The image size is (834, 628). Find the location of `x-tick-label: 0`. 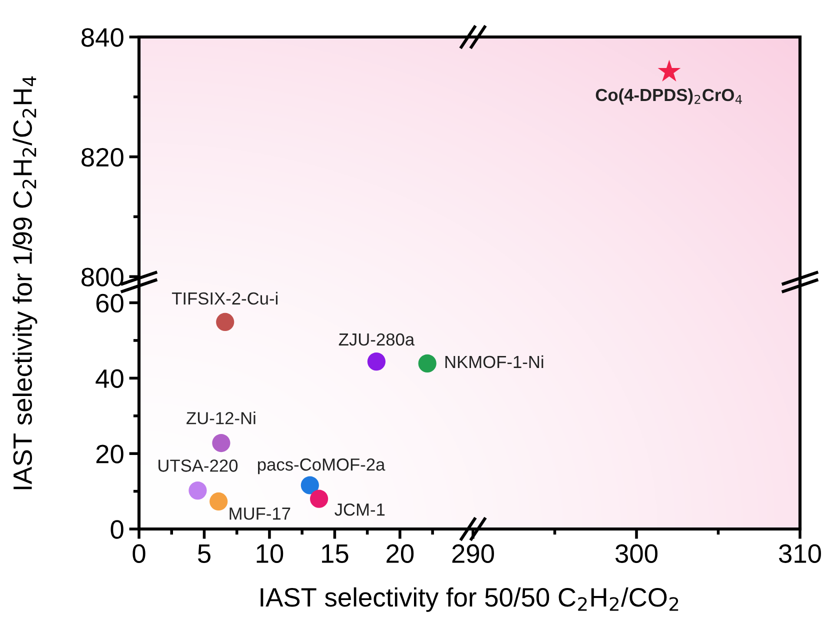

x-tick-label: 0 is located at coordinates (139, 553).